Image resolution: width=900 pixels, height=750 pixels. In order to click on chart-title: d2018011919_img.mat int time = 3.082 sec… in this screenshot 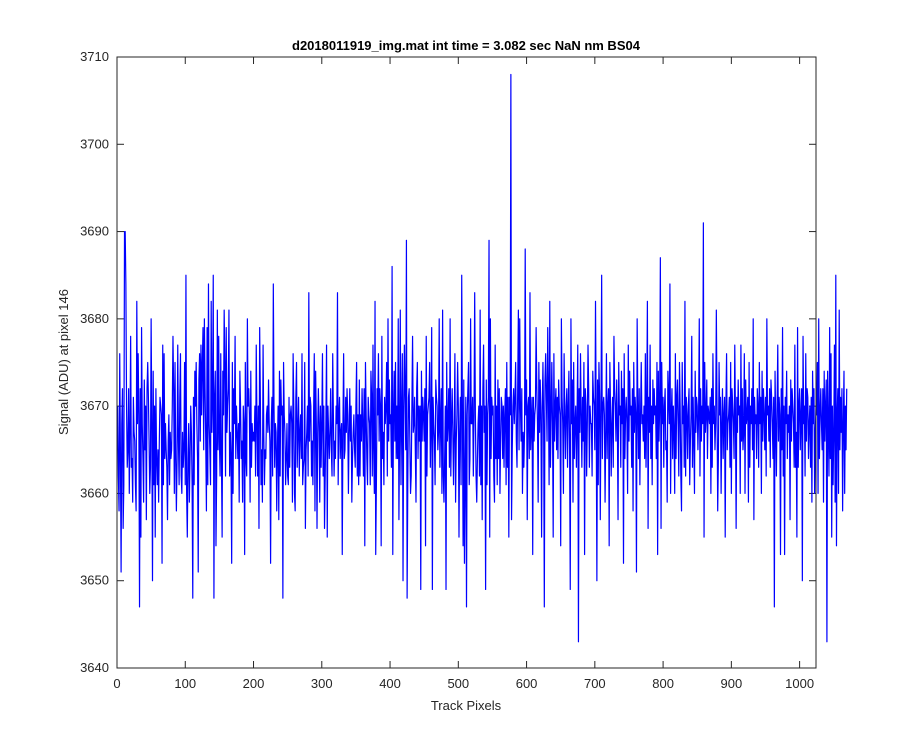, I will do `click(466, 45)`.